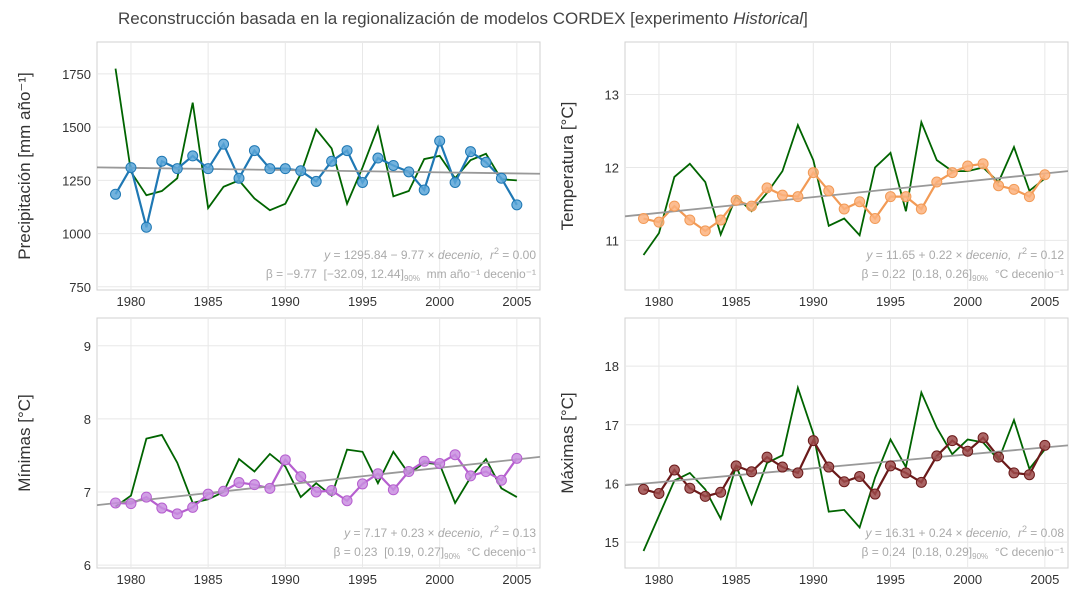 This screenshot has height=596, width=1075. Describe the element at coordinates (612, 425) in the screenshot. I see `y-tick-label: 17` at that location.